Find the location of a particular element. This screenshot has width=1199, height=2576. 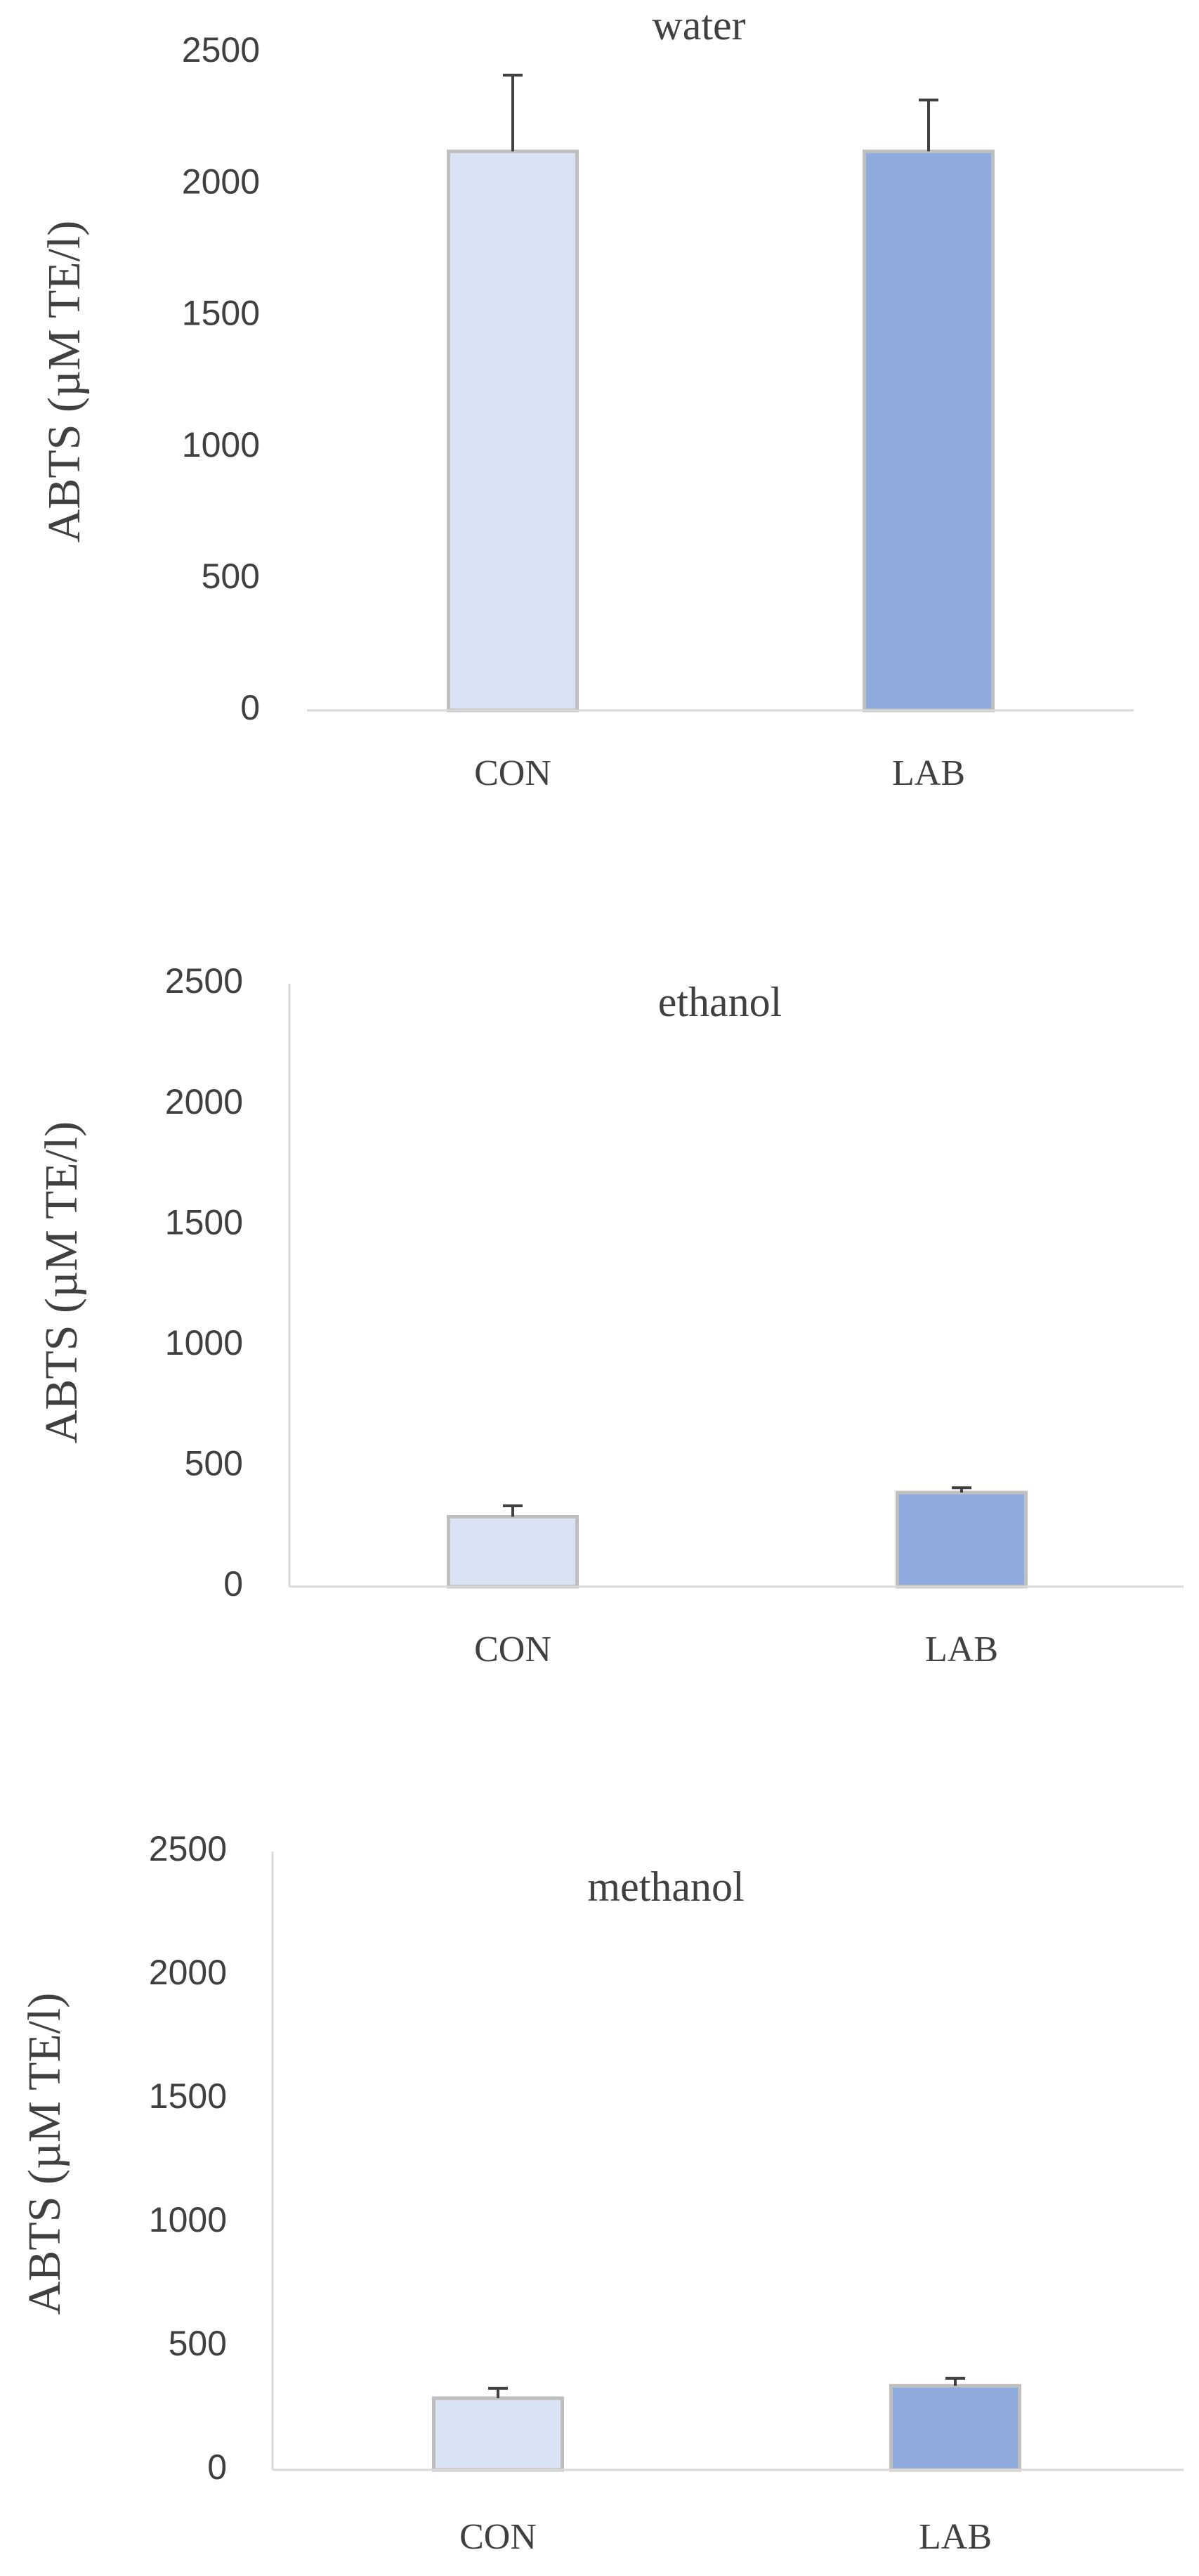

chart-title: water is located at coordinates (698, 25).